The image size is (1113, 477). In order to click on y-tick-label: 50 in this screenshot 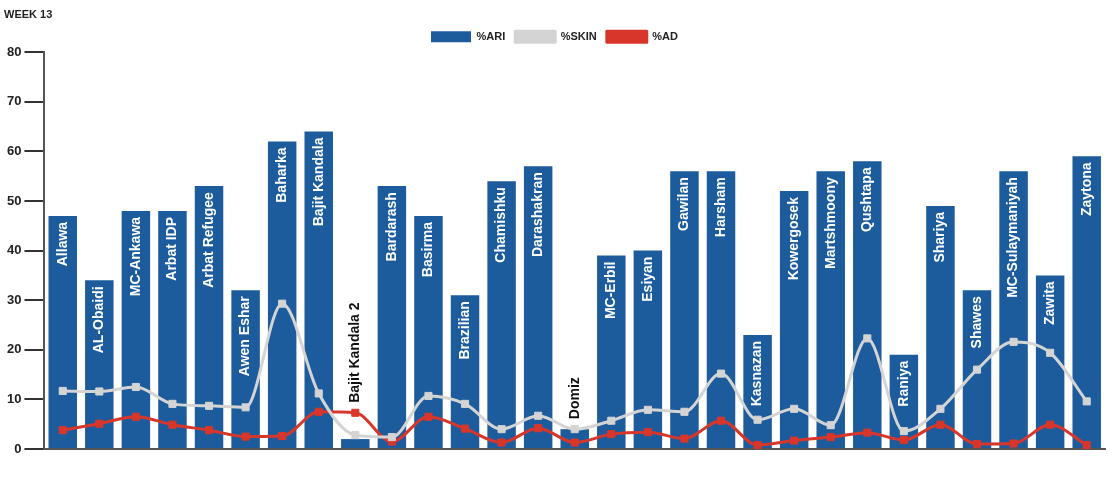, I will do `click(14, 200)`.